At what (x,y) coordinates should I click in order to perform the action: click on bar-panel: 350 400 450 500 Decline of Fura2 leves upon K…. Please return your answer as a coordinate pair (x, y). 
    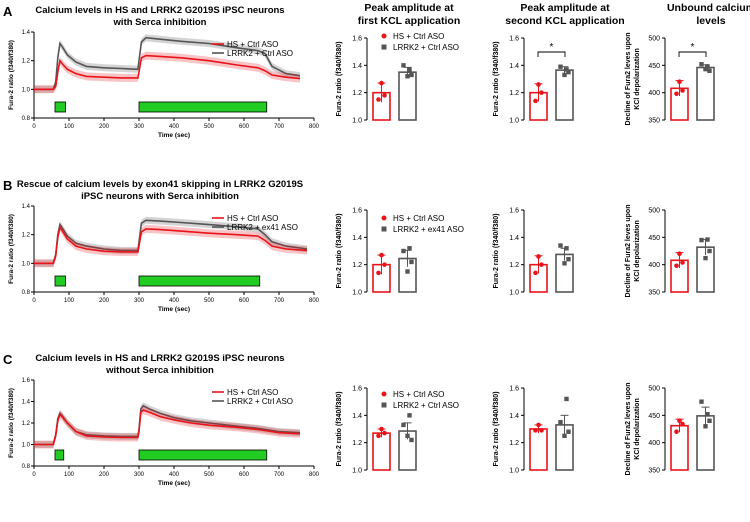
    Looking at the image, I should click on (670, 251).